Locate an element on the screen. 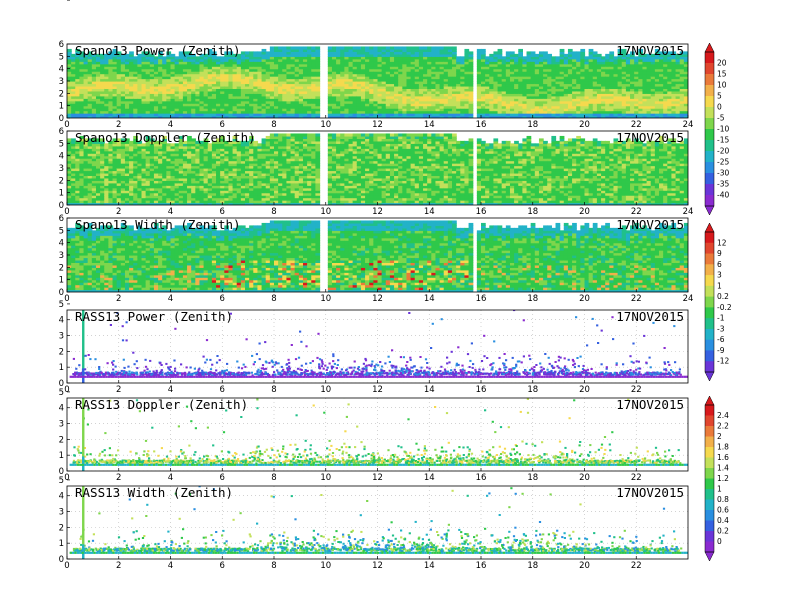 This screenshot has width=792, height=612. colorbar-label: 10 is located at coordinates (722, 85).